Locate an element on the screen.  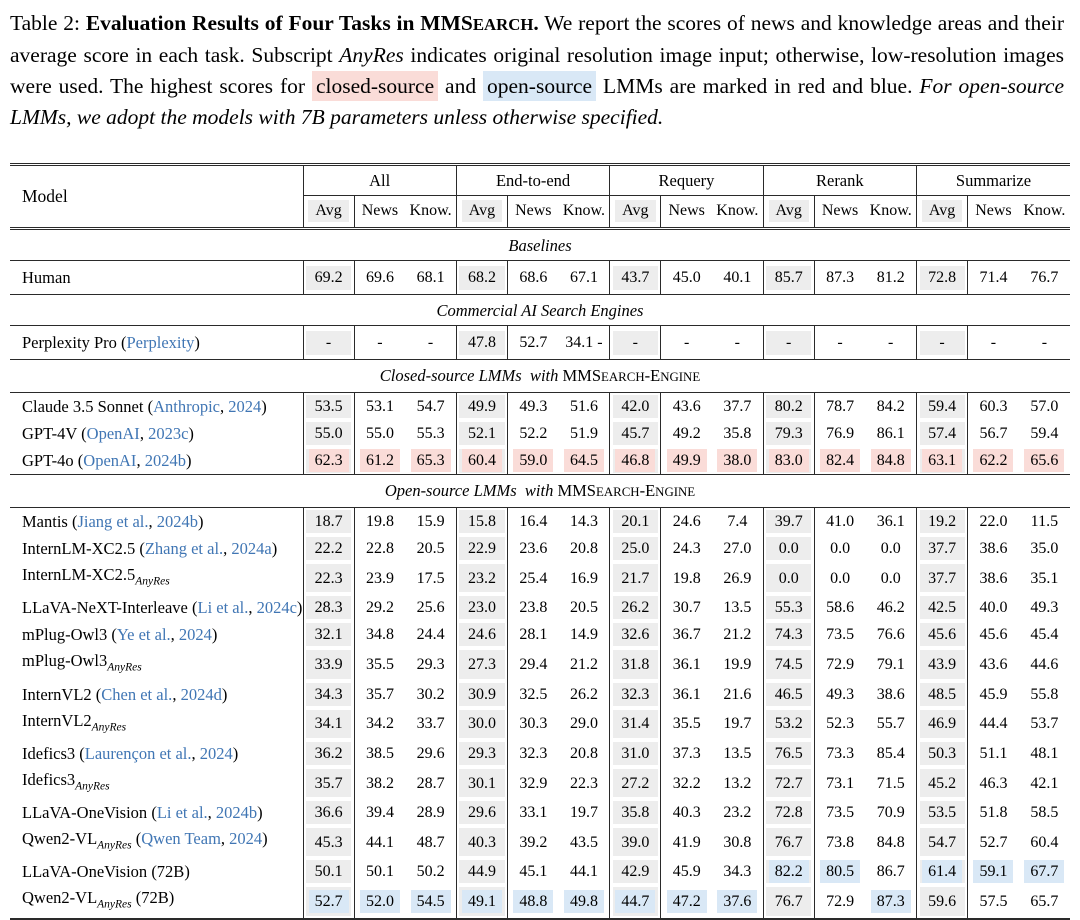
score-cell: 84.8 is located at coordinates (891, 461).